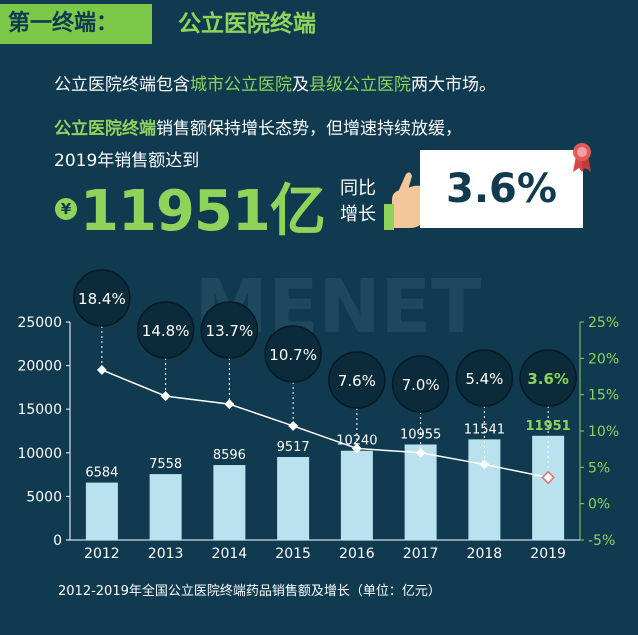 This screenshot has height=635, width=638. Describe the element at coordinates (603, 432) in the screenshot. I see `right-tick-label: 10%` at that location.